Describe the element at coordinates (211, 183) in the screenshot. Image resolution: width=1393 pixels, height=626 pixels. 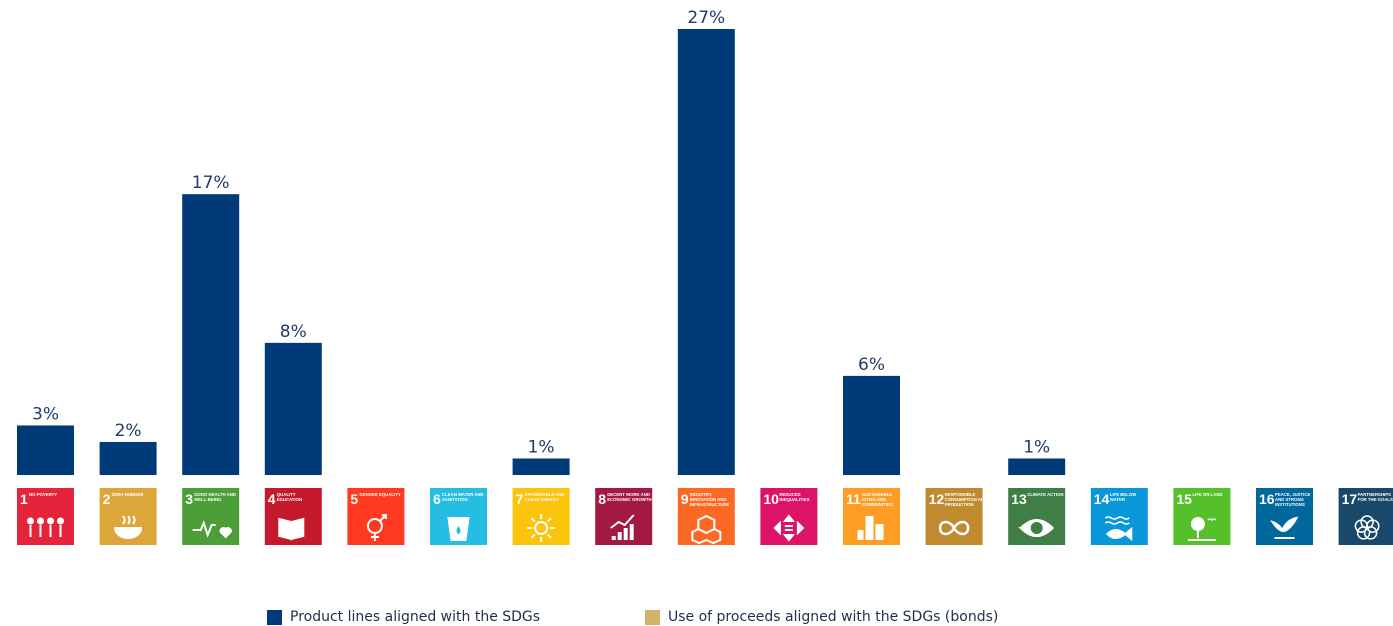
I see `data-label-sdg-3: 17%` at that location.